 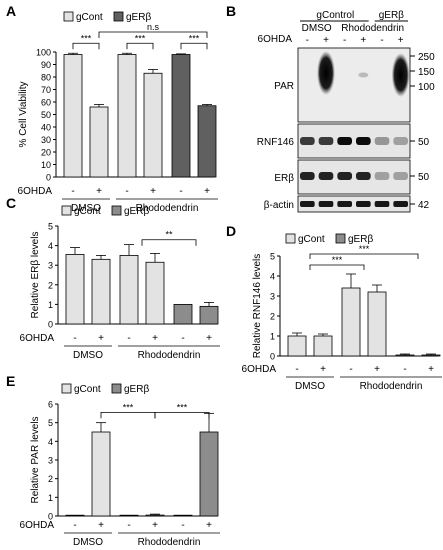 What do you see at coordinates (426, 72) in the screenshot?
I see `blot-marker-label: 150` at bounding box center [426, 72].